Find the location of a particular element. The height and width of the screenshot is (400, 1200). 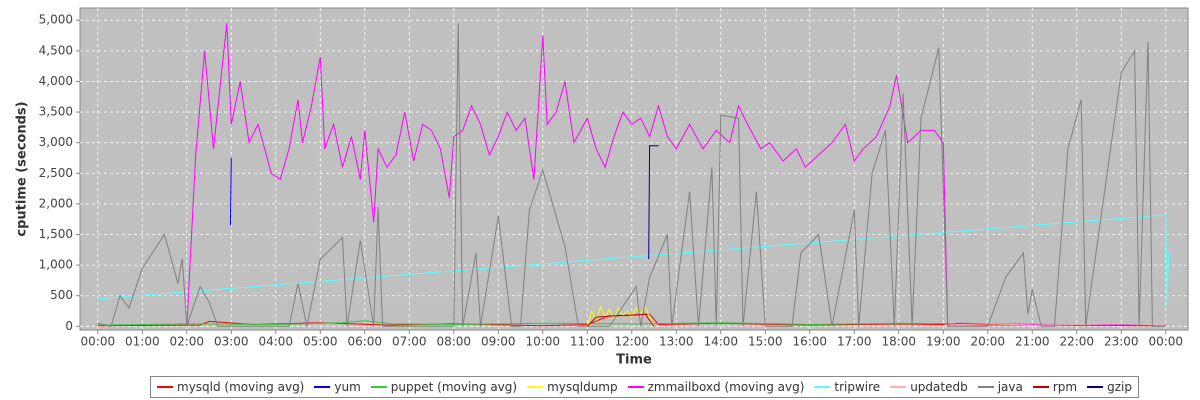

legend-item: mysqld (moving avg) is located at coordinates (230, 387).